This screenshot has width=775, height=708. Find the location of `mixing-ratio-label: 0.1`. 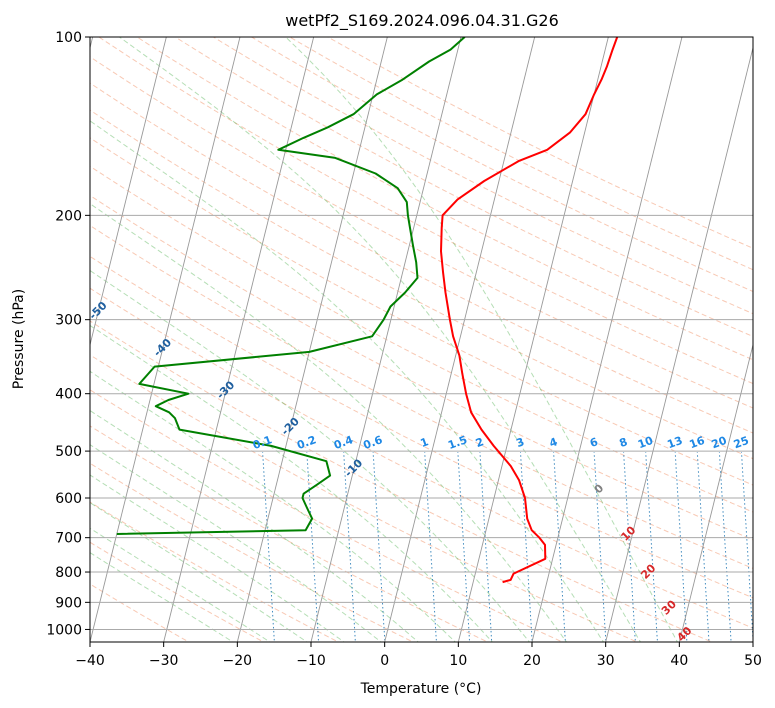

mixing-ratio-label: 0.1 is located at coordinates (262, 442).